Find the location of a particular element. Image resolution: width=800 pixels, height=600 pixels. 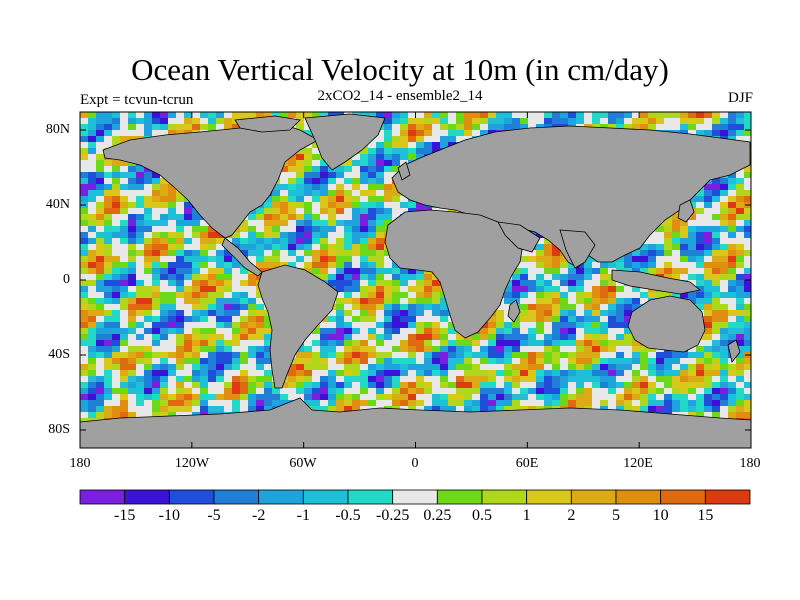

land-central-america is located at coordinates (242, 257).